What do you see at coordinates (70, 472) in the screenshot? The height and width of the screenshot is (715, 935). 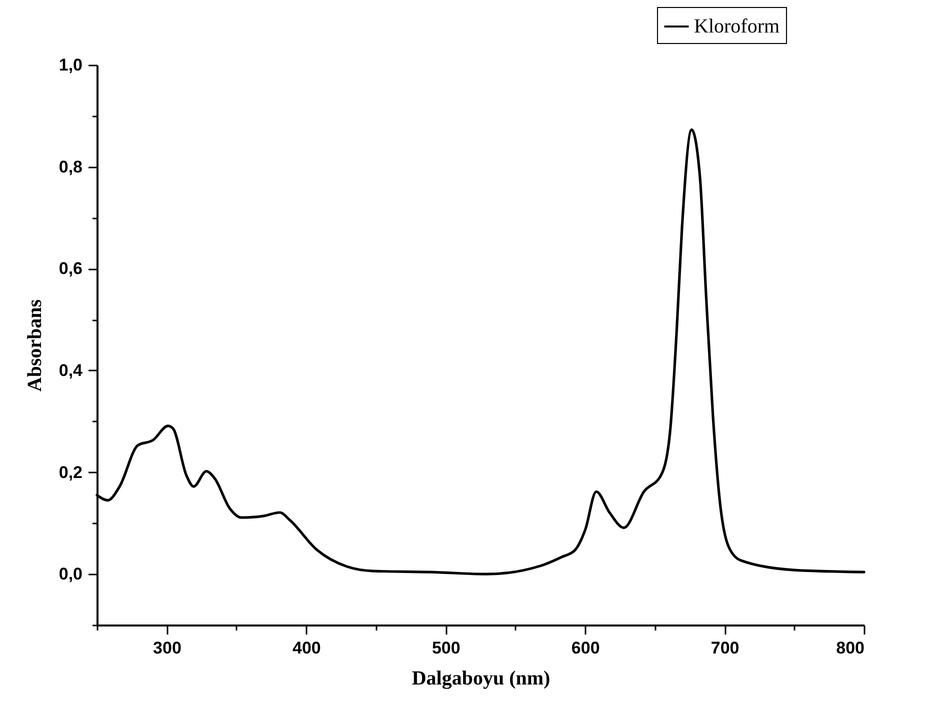 I see `y-tick-label: 0,2` at bounding box center [70, 472].